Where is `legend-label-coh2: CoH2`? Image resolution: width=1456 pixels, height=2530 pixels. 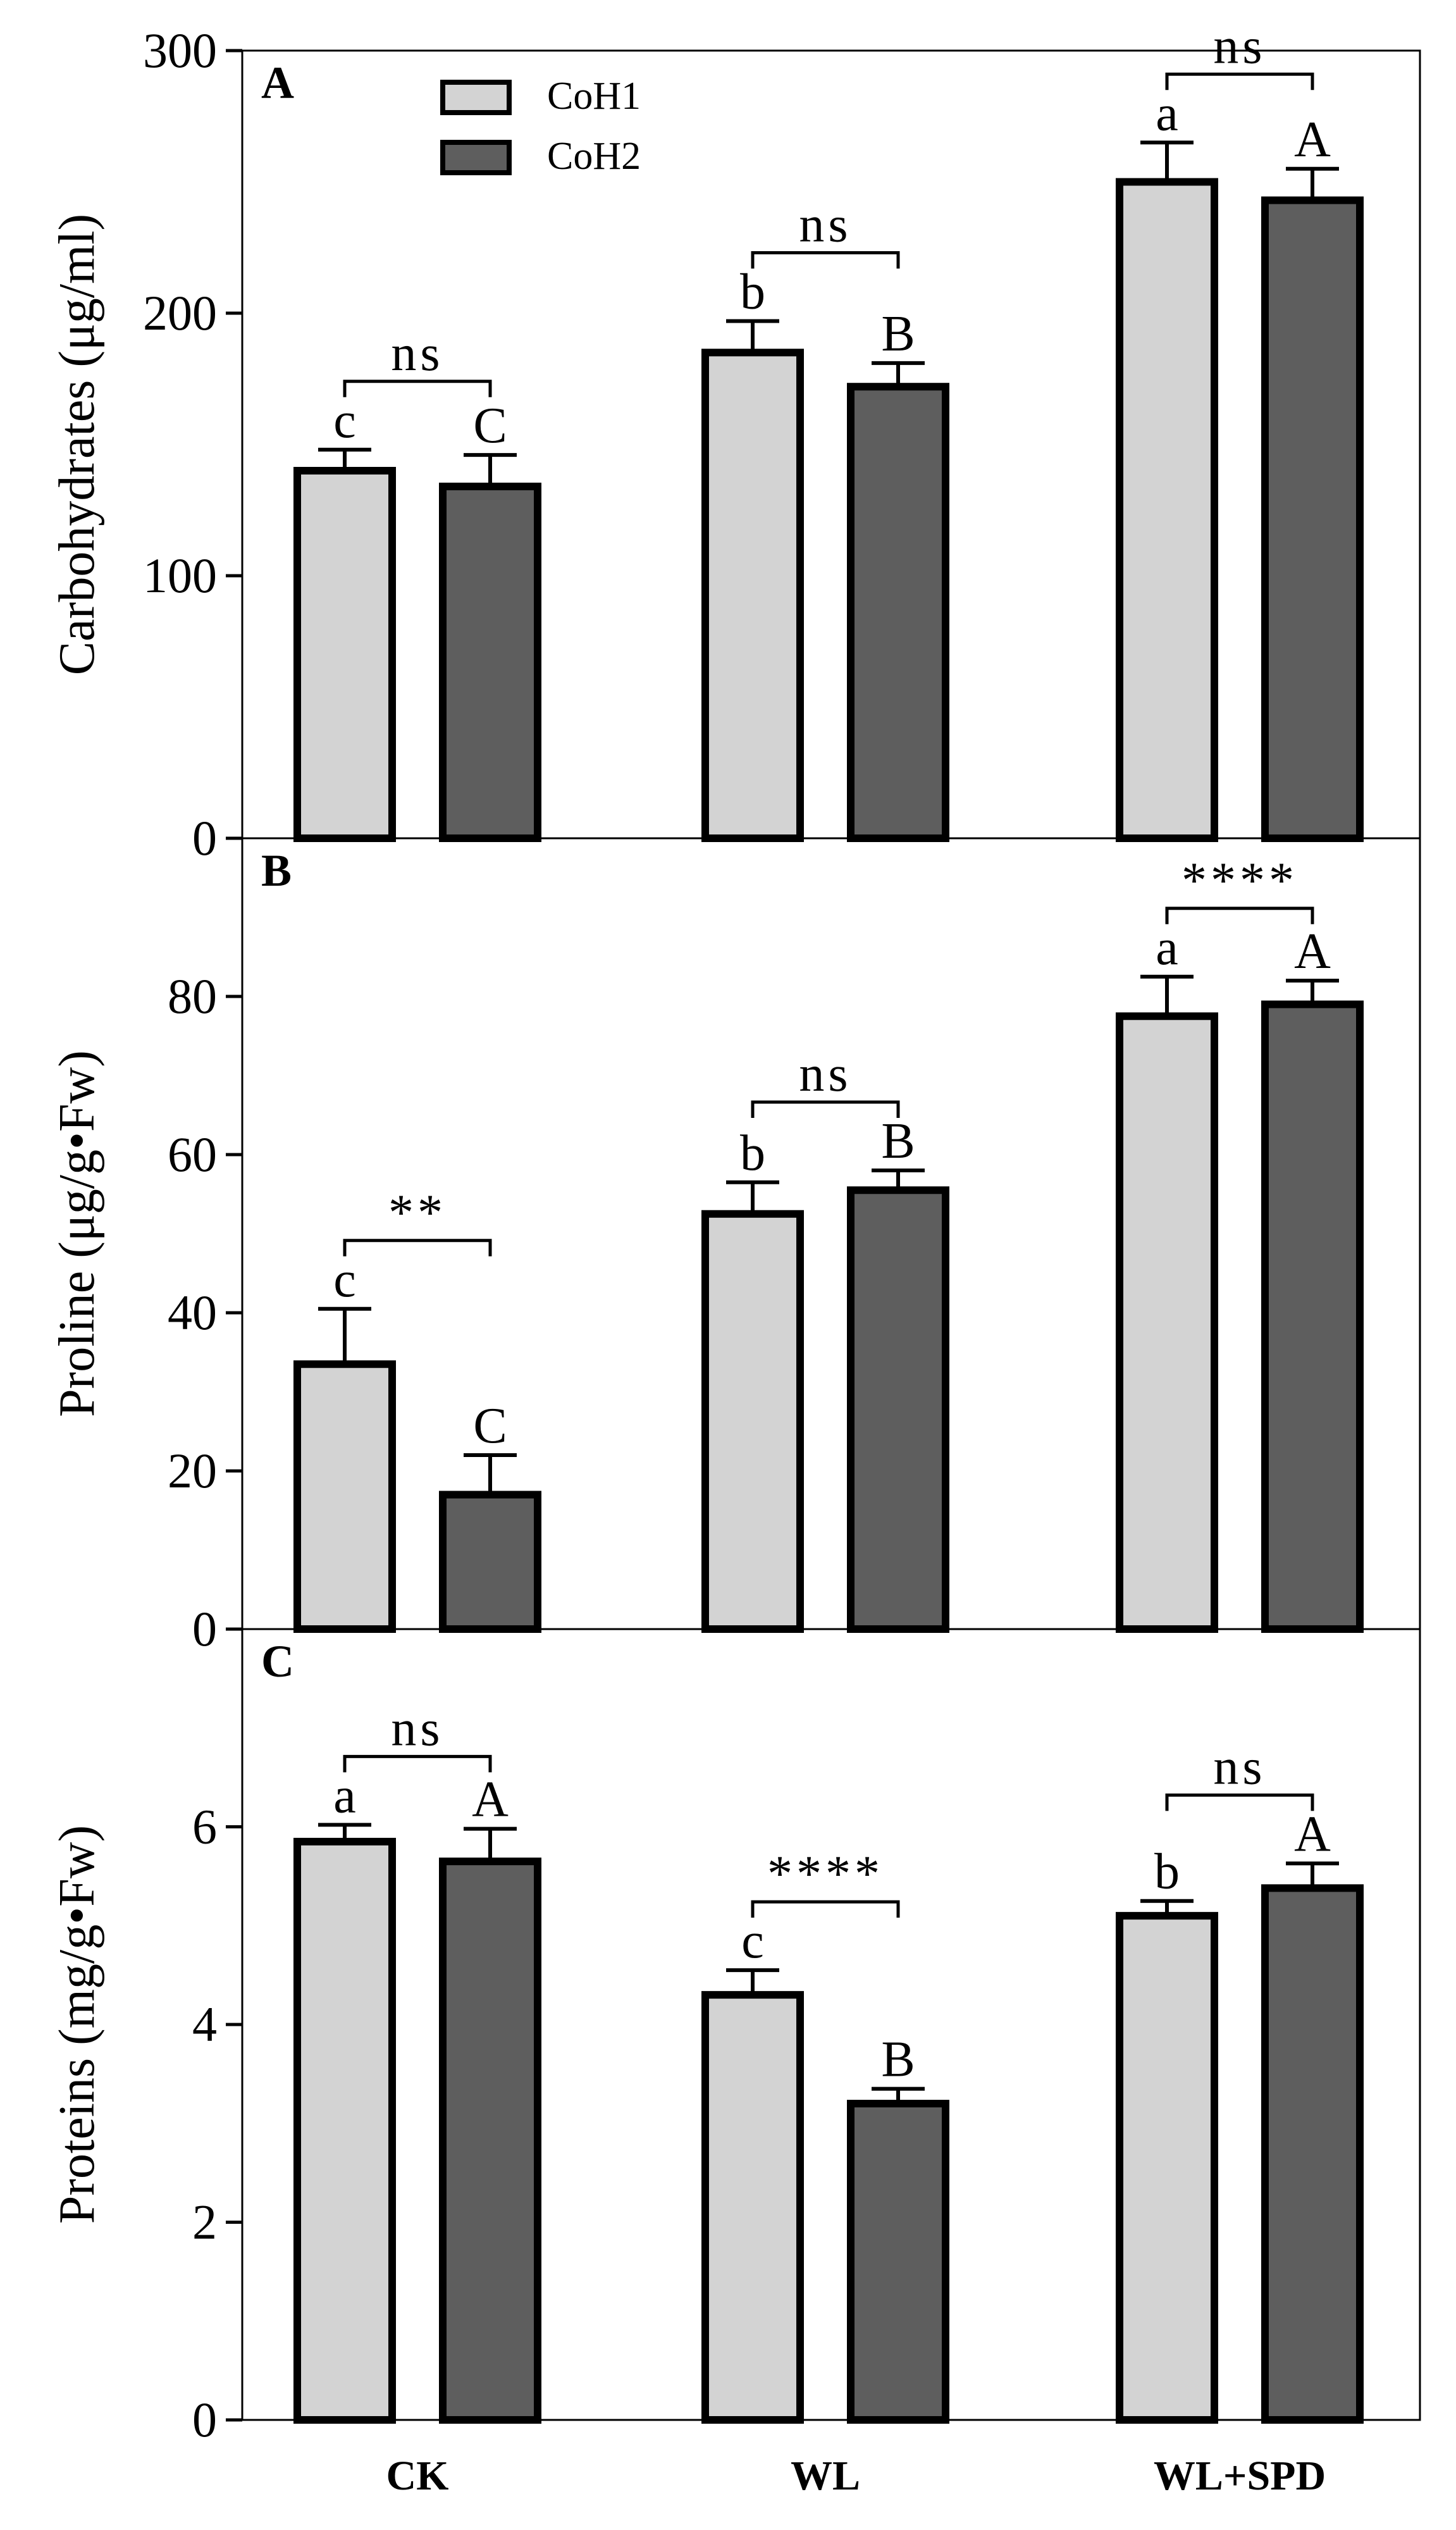 legend-label-coh2: CoH2 is located at coordinates (594, 156).